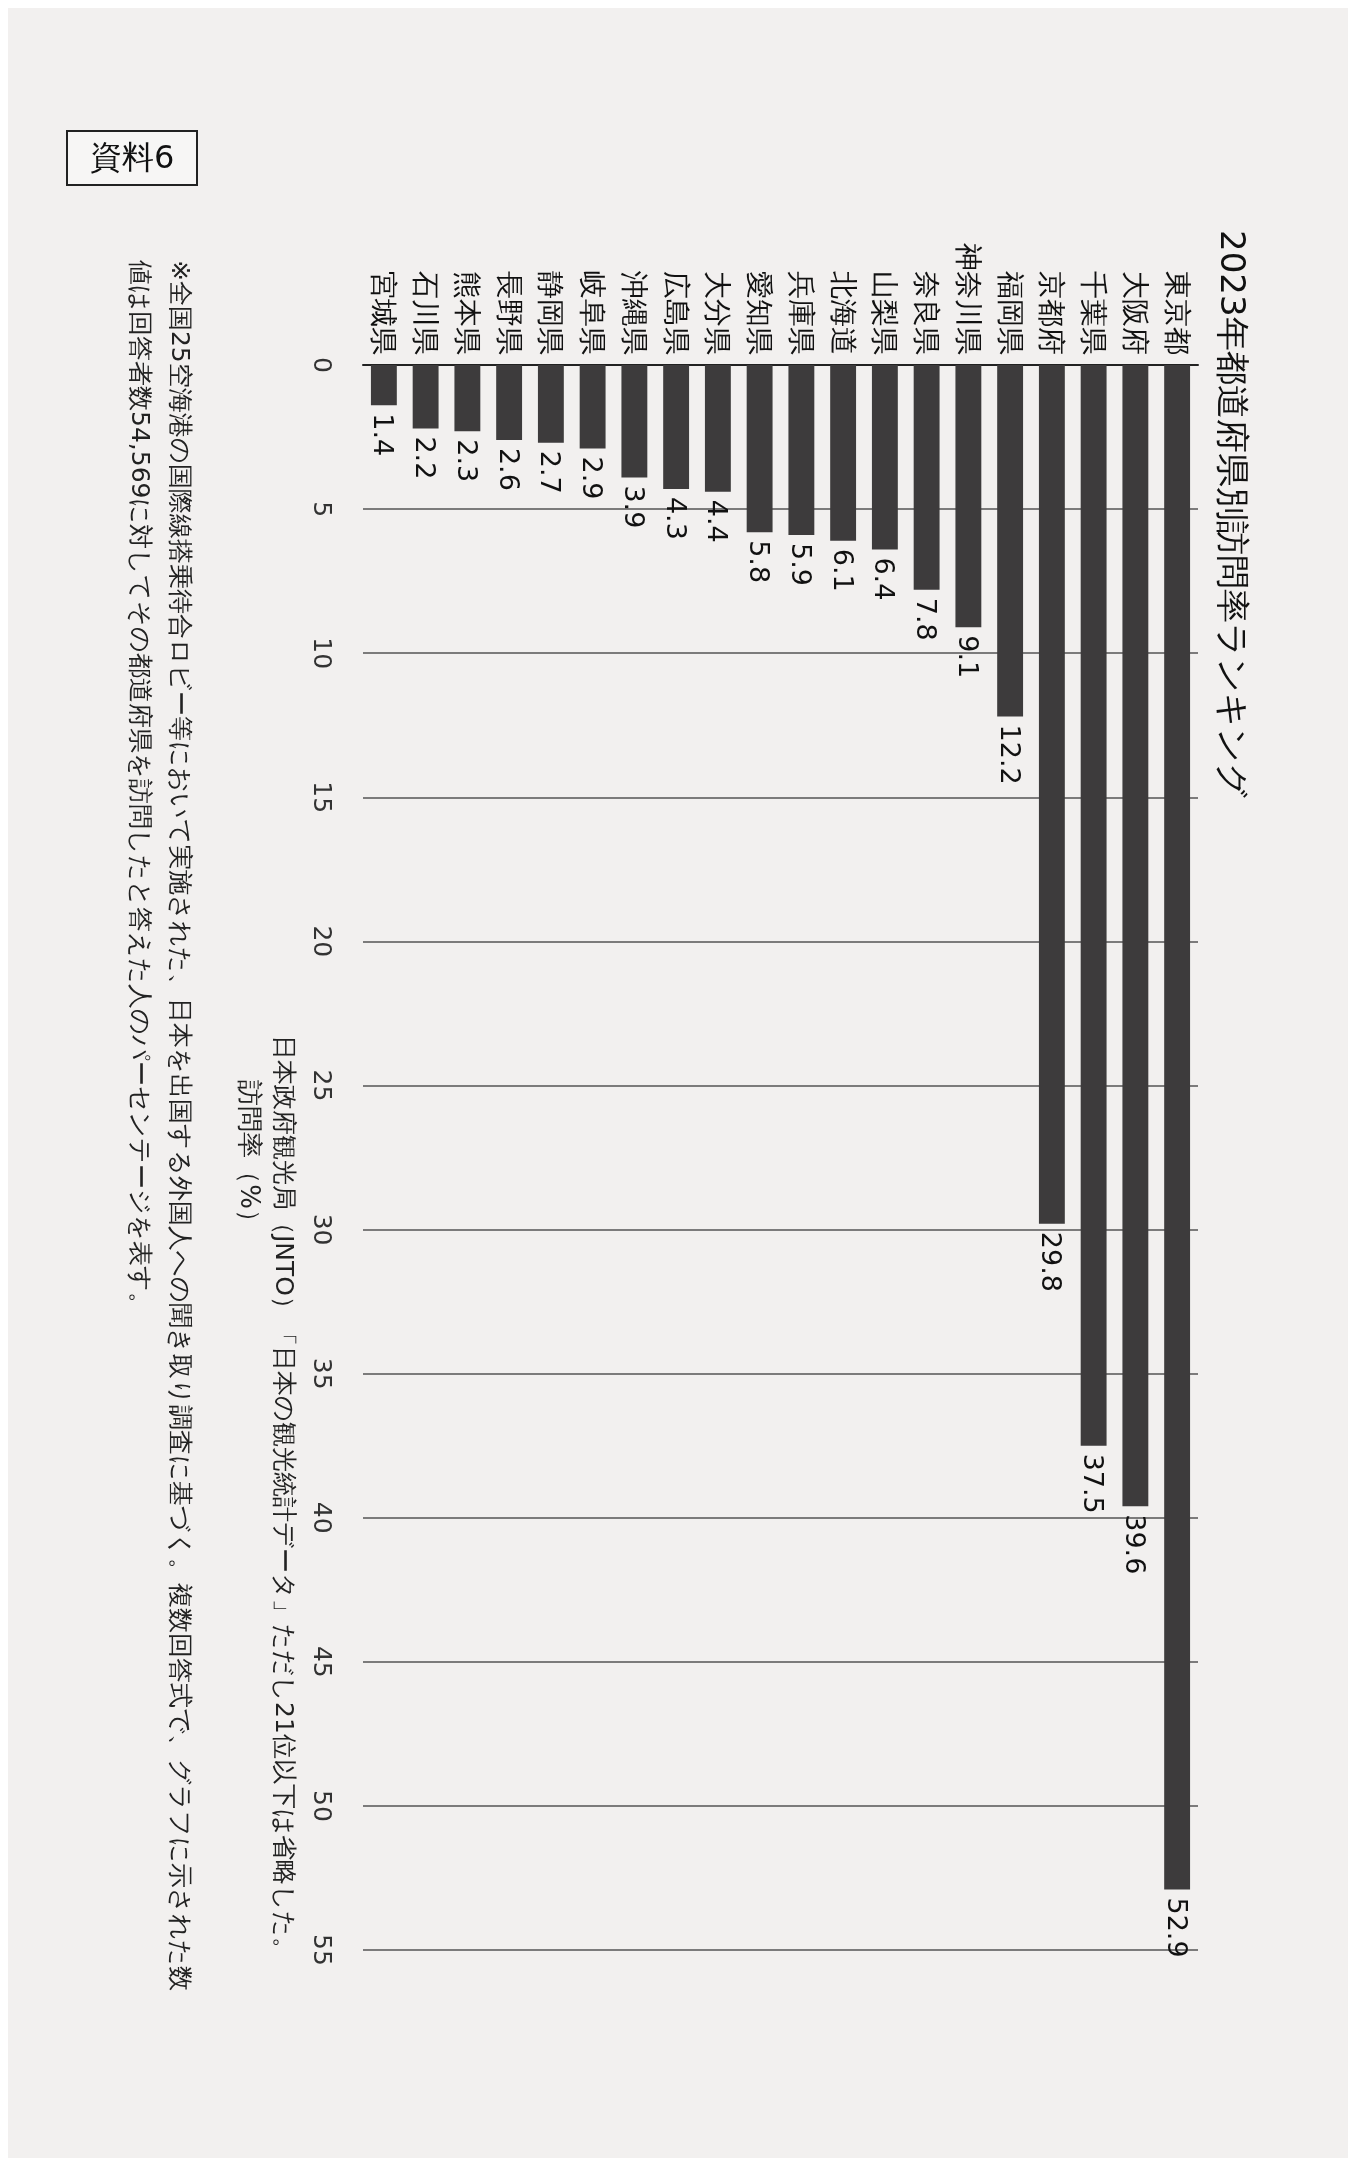  I want to click on y-tick-label: 15, so click(322, 797).